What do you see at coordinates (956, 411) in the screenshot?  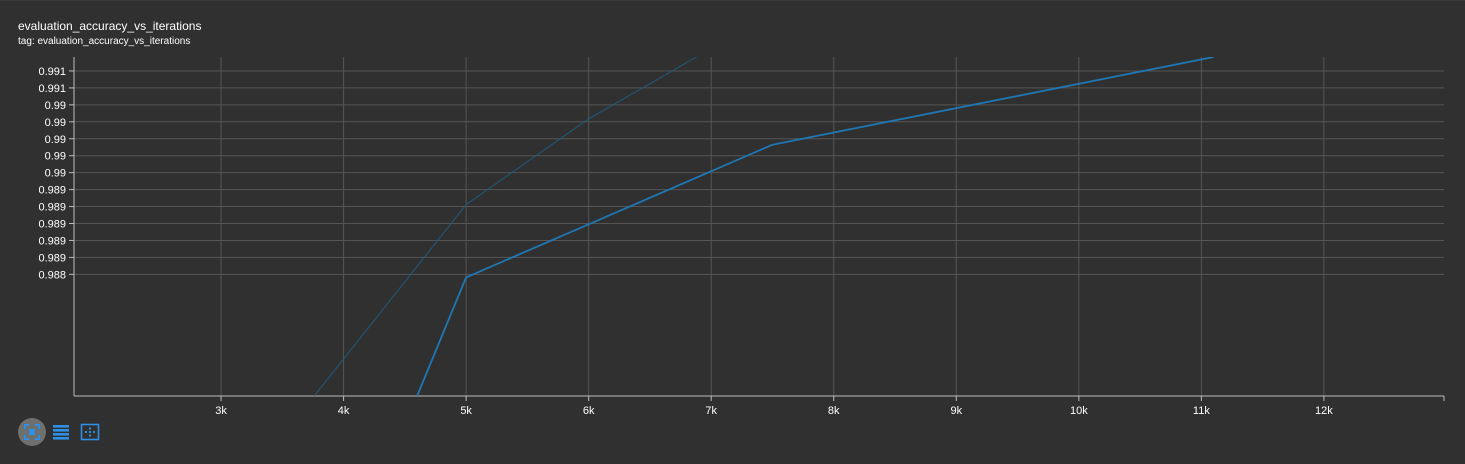 I see `x-tick-label: 9k` at bounding box center [956, 411].